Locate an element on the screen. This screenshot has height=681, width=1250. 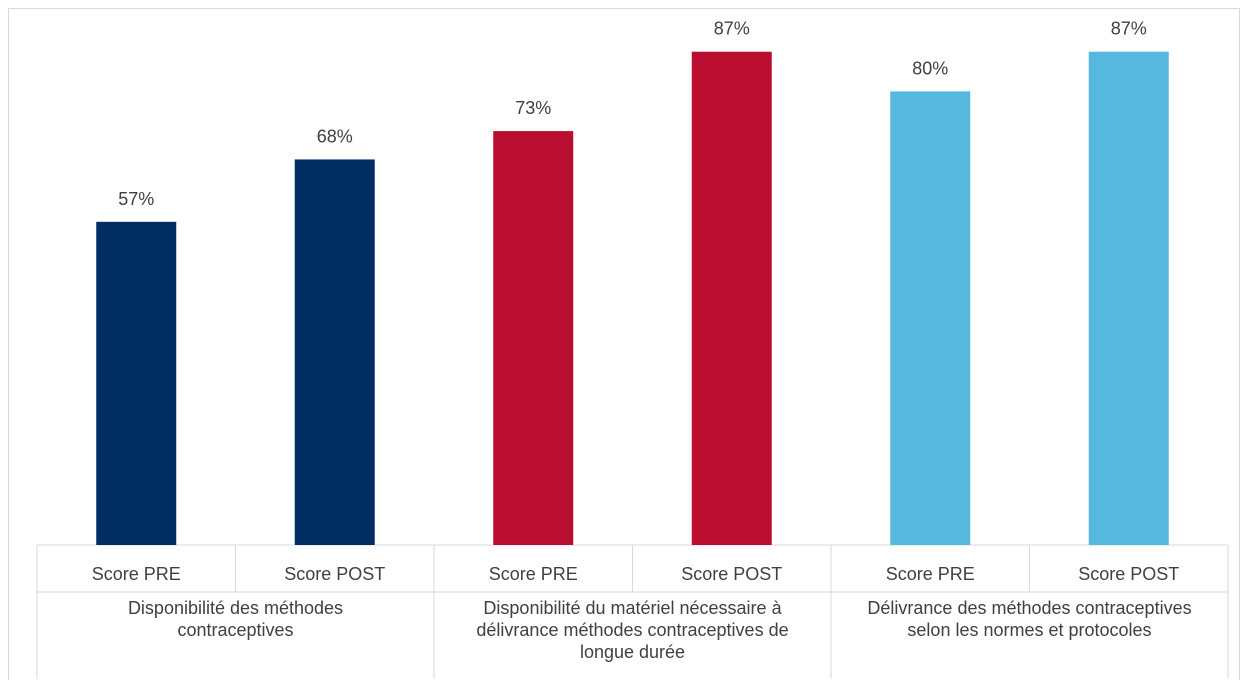
group-label-line: délivrance méthodes contraceptives de is located at coordinates (632, 630).